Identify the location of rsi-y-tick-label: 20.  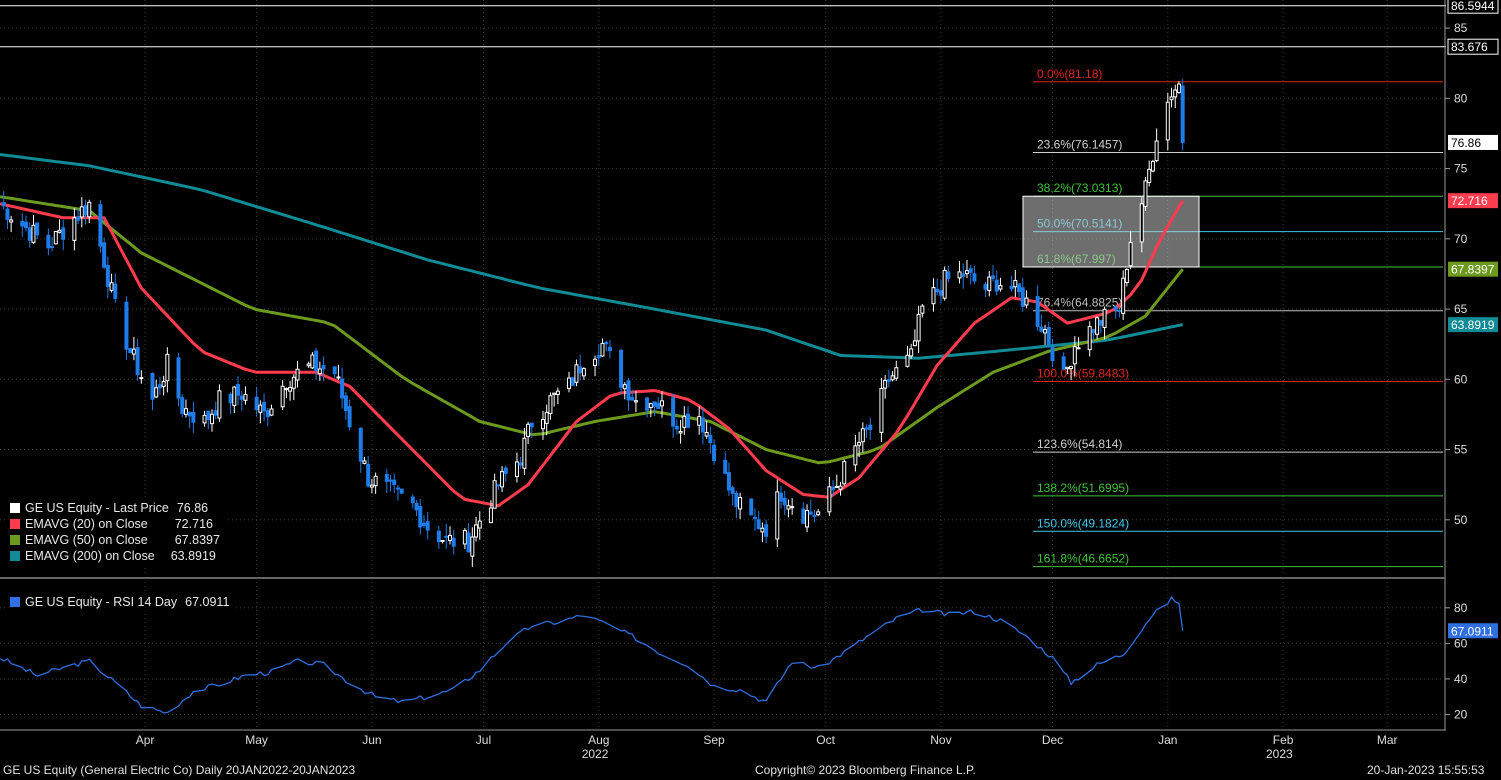
(1461, 715).